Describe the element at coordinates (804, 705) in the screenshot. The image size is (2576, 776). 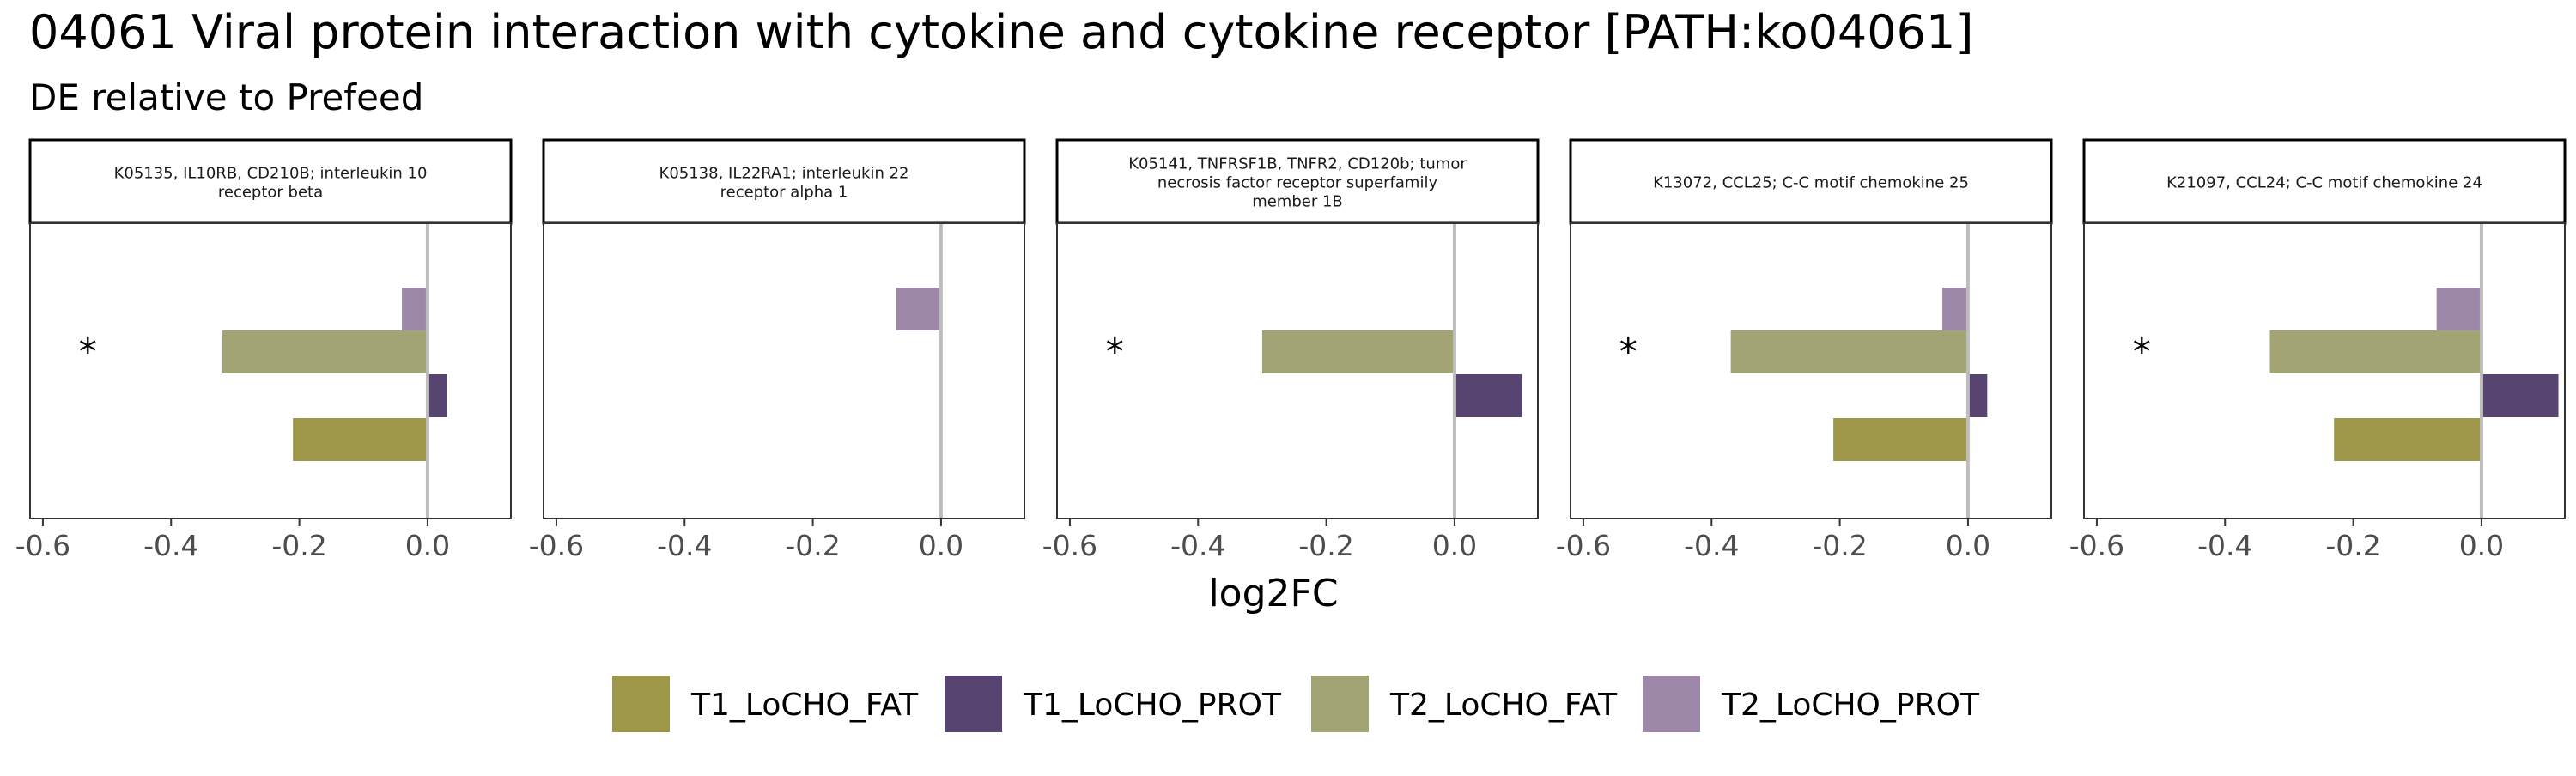
I see `legend-label: T1_LoCHO_FAT` at that location.